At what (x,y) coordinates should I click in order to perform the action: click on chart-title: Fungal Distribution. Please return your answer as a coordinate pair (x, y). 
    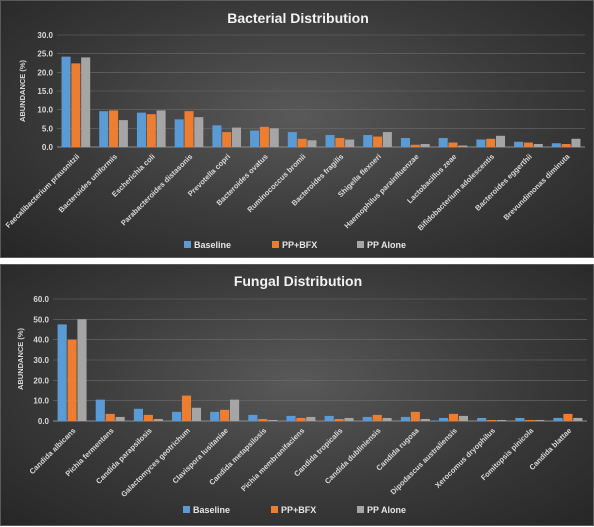
    Looking at the image, I should click on (298, 281).